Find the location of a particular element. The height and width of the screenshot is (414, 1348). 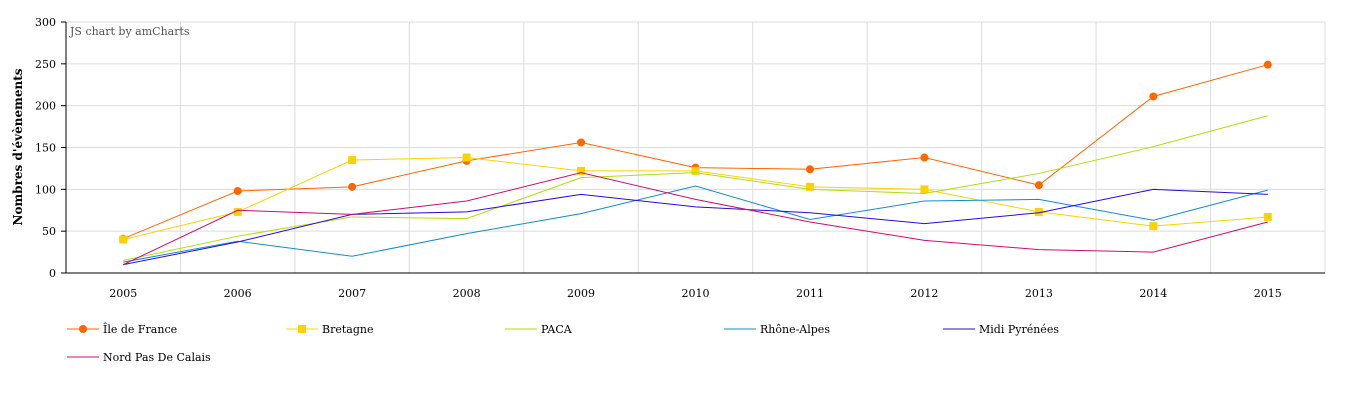

legend-item: Midi Pyrénées is located at coordinates (1001, 329).